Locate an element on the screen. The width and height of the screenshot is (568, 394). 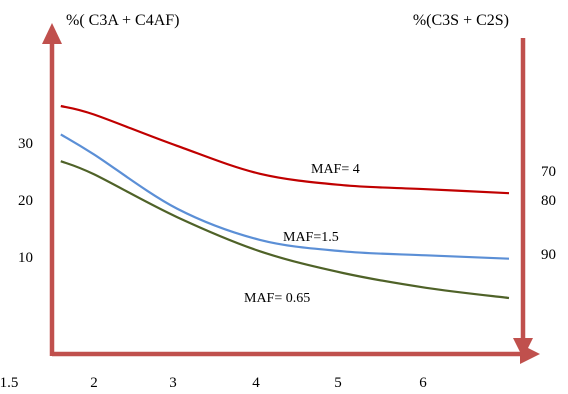
right-axis-title: %(C3S + C2S) is located at coordinates (461, 20).